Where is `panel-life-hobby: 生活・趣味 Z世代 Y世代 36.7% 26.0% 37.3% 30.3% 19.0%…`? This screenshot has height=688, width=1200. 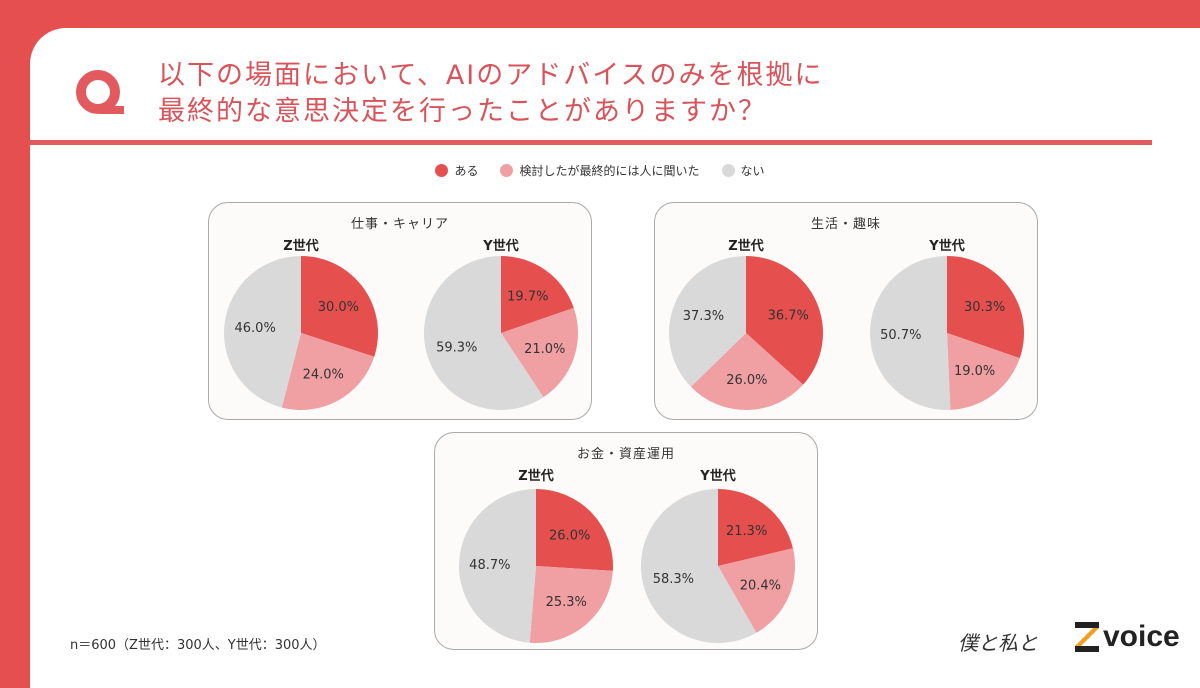 panel-life-hobby: 生活・趣味 Z世代 Y世代 36.7% 26.0% 37.3% 30.3% 19.0%… is located at coordinates (846, 311).